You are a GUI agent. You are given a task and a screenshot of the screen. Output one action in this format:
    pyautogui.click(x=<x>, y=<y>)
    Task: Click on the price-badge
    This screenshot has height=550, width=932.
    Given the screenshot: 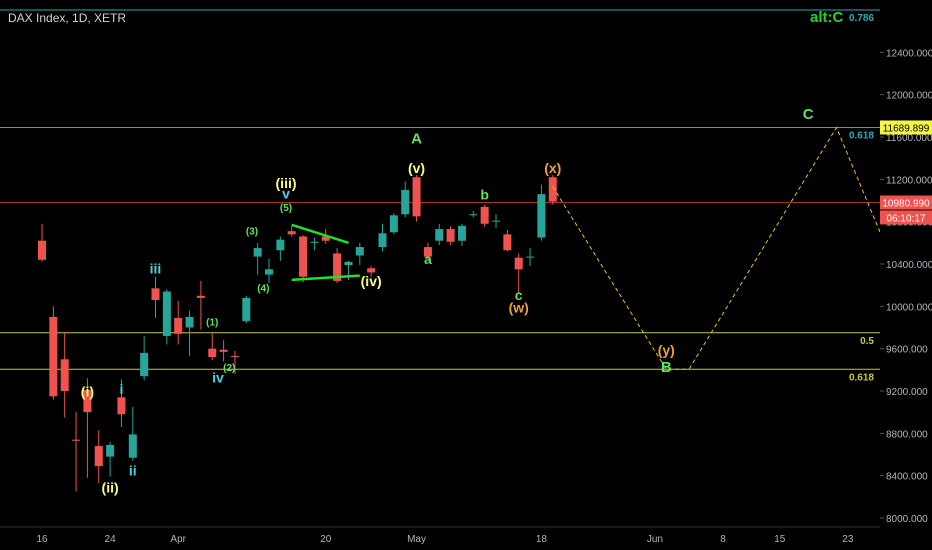 What is the action you would take?
    pyautogui.click(x=906, y=127)
    